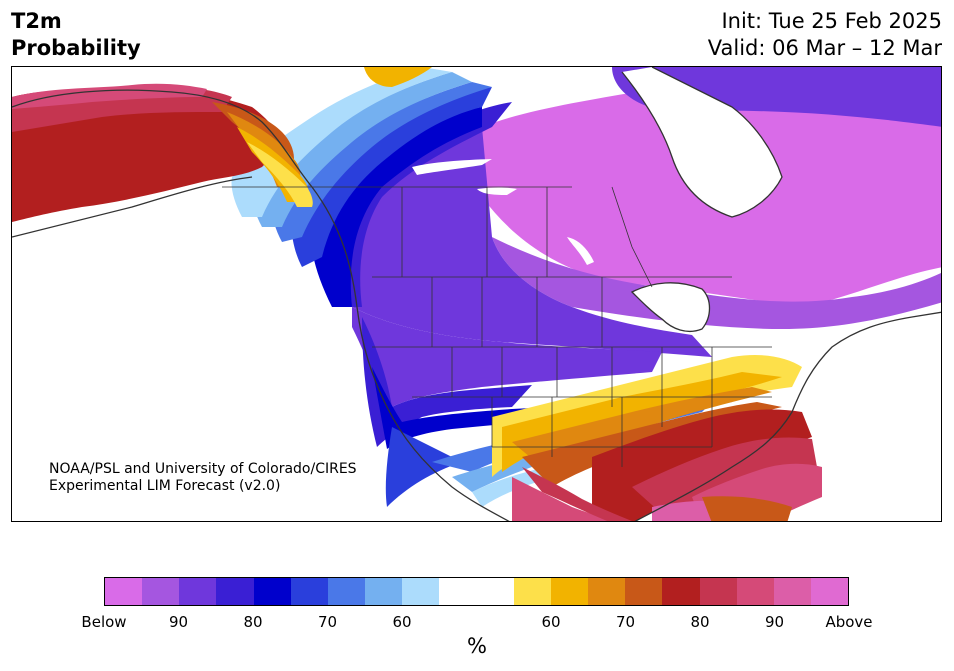 This screenshot has width=954, height=671. What do you see at coordinates (76, 48) in the screenshot?
I see `title-line-2: Probability` at bounding box center [76, 48].